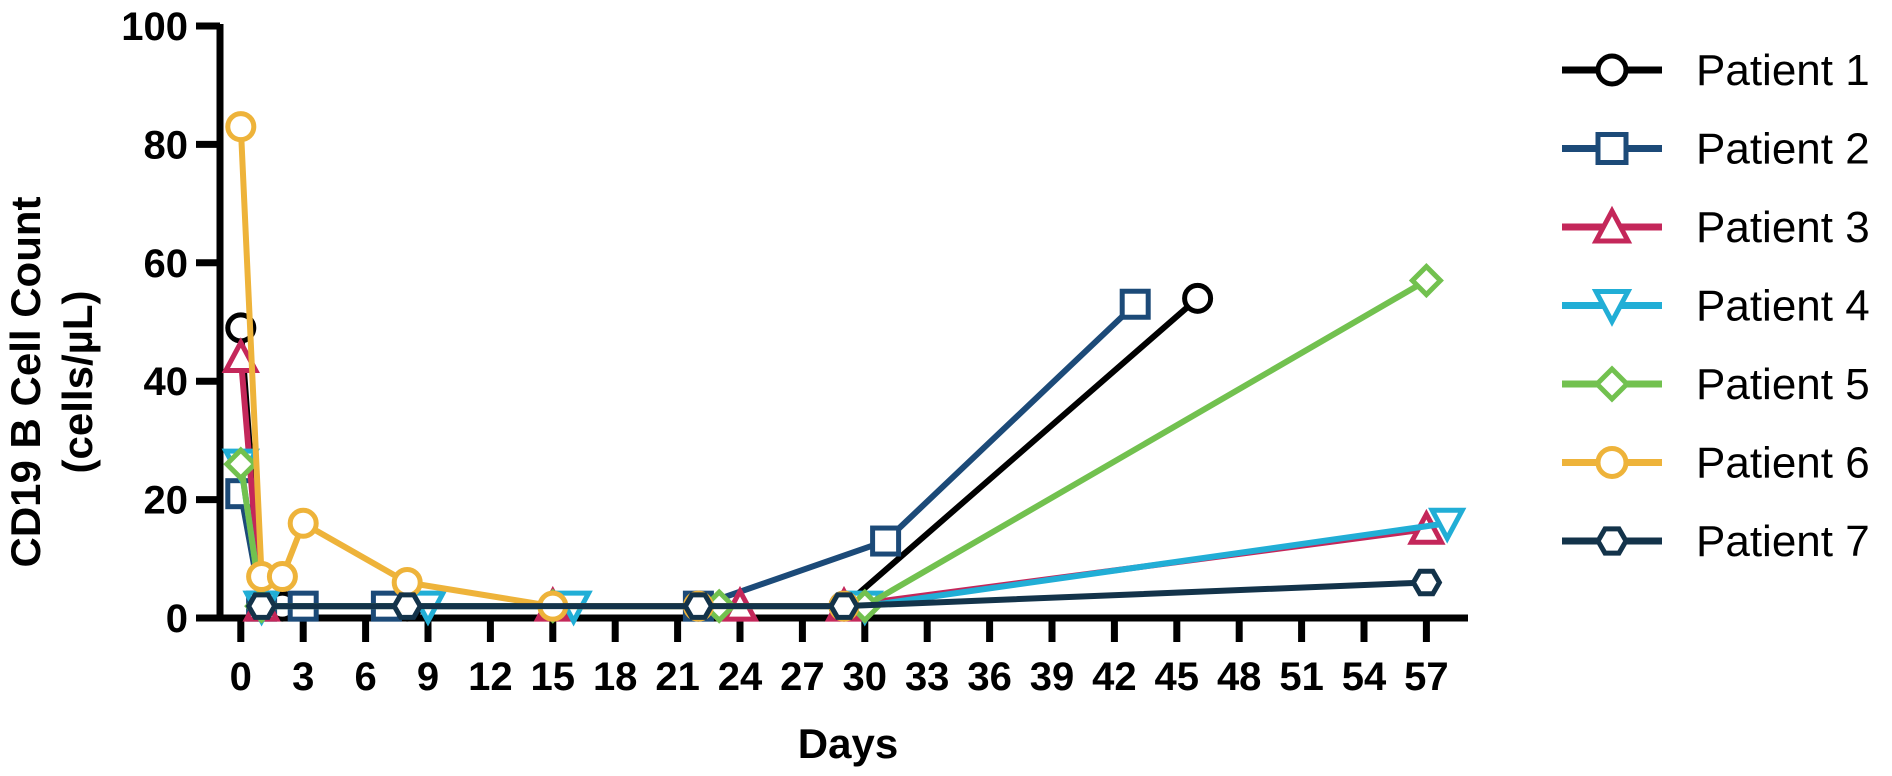 The width and height of the screenshot is (1892, 776). Describe the element at coordinates (740, 677) in the screenshot. I see `x-tick-label: 24` at that location.